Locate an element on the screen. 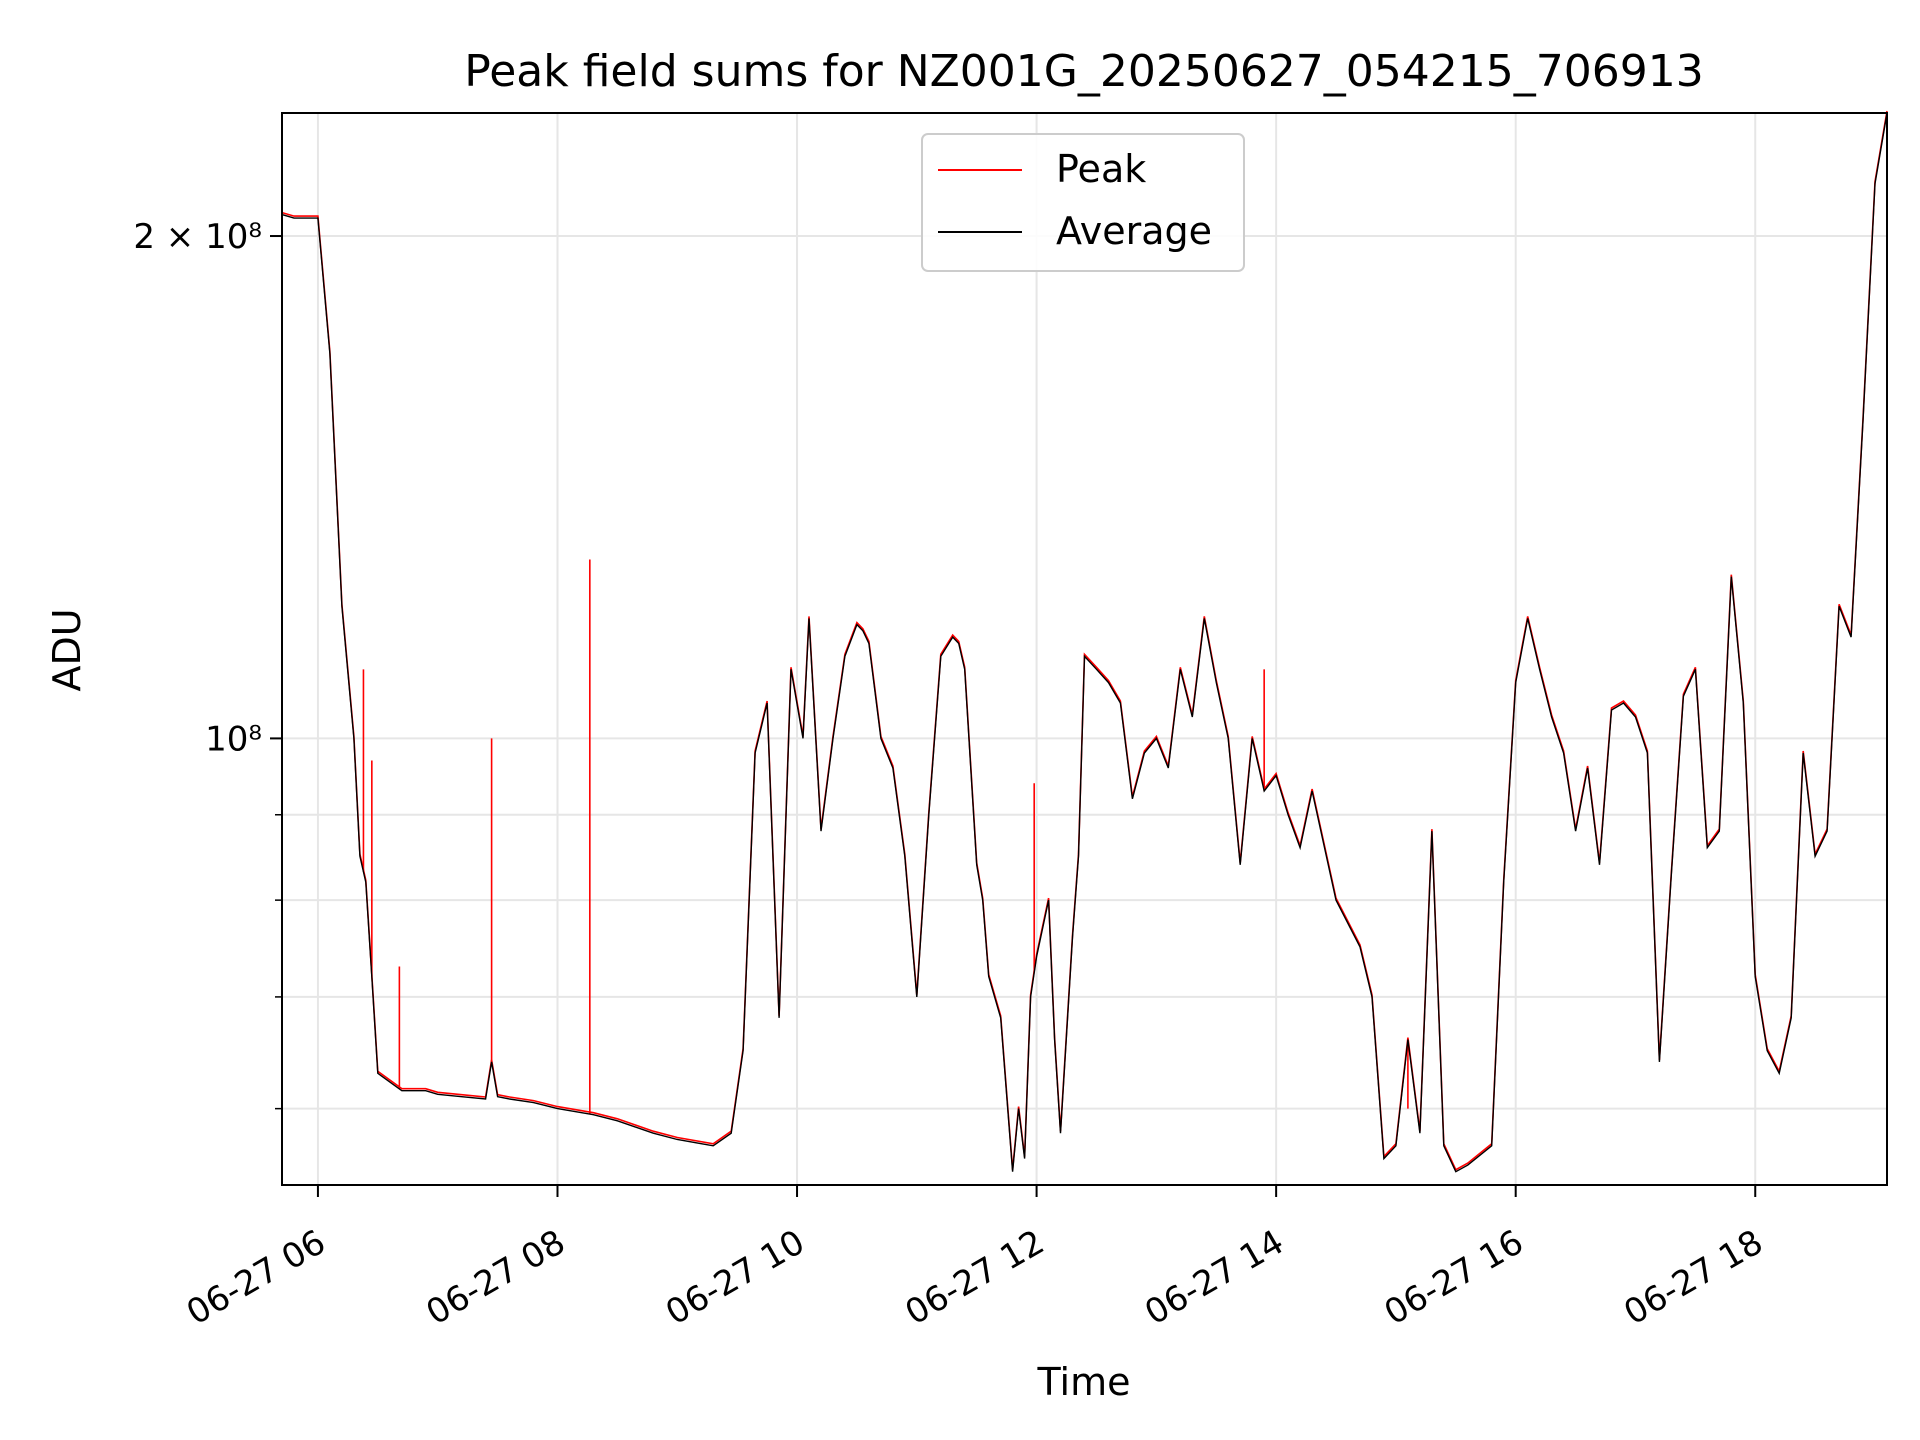  legend-box is located at coordinates (1083, 202).